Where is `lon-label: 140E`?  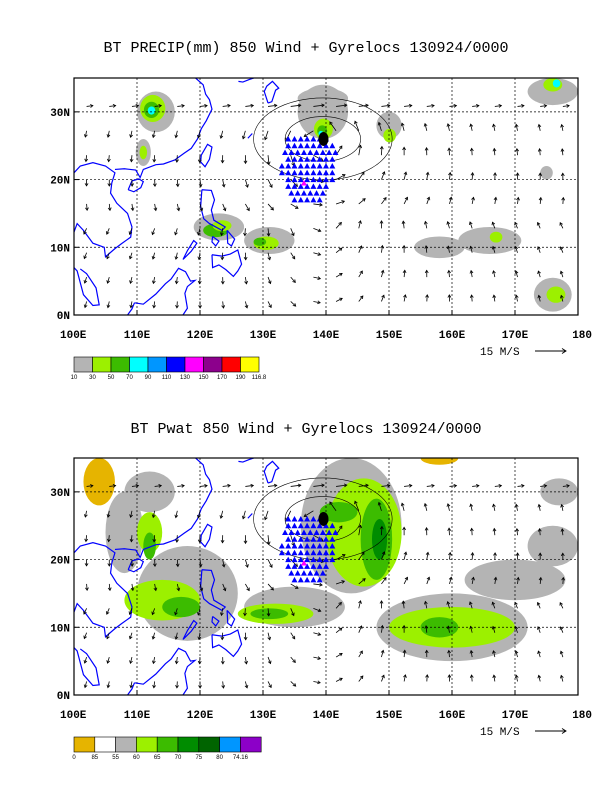 lon-label: 140E is located at coordinates (326, 336).